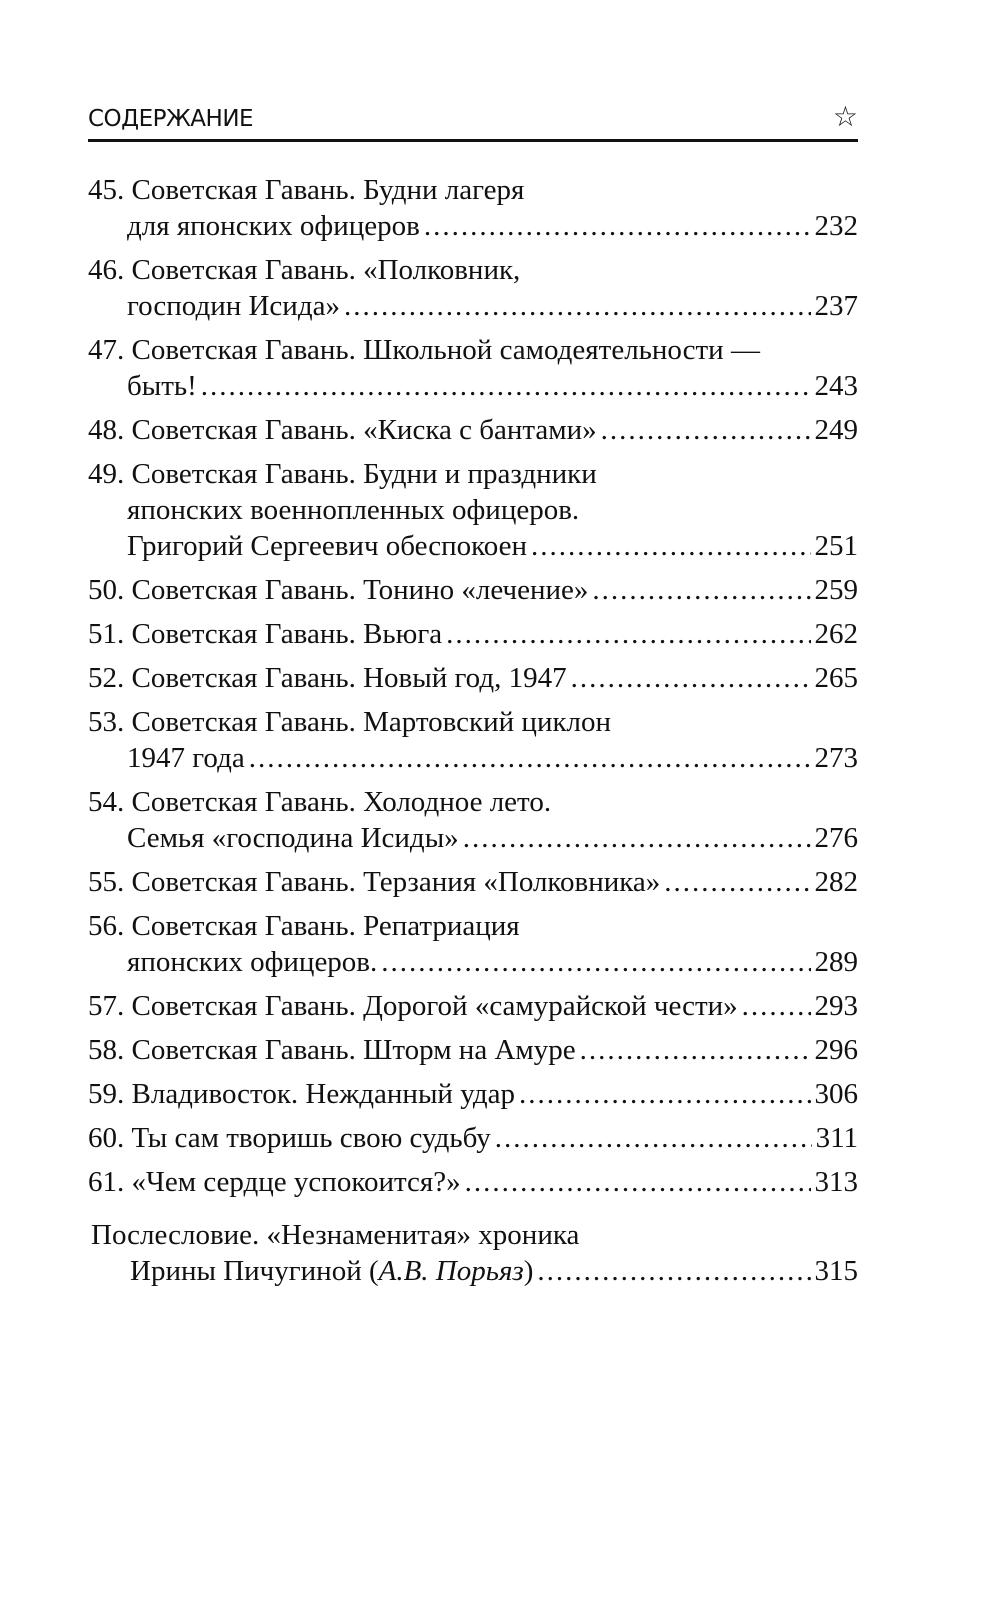 Image resolution: width=1000 pixels, height=1598 pixels. Describe the element at coordinates (306, 190) in the screenshot. I see `entry-title: 45. Советская Гавань. Будни лагеря` at that location.